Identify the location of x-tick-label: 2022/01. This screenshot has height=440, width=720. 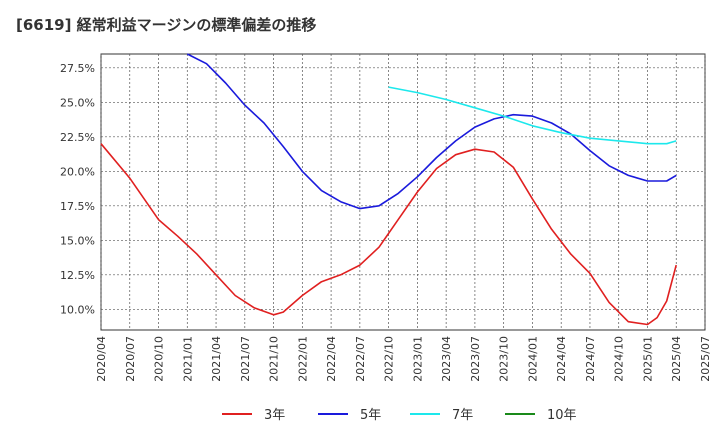
(302, 359).